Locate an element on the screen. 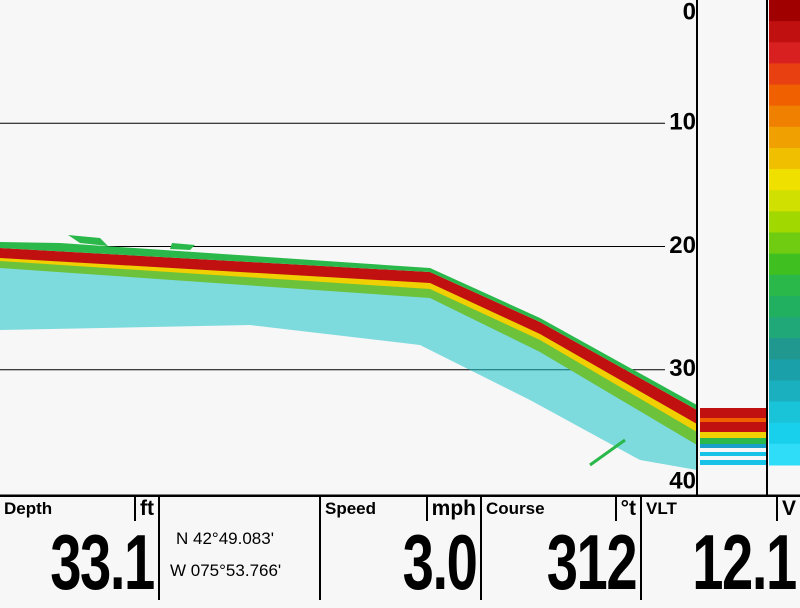 Image resolution: width=800 pixels, height=608 pixels. label: Course is located at coordinates (515, 508).